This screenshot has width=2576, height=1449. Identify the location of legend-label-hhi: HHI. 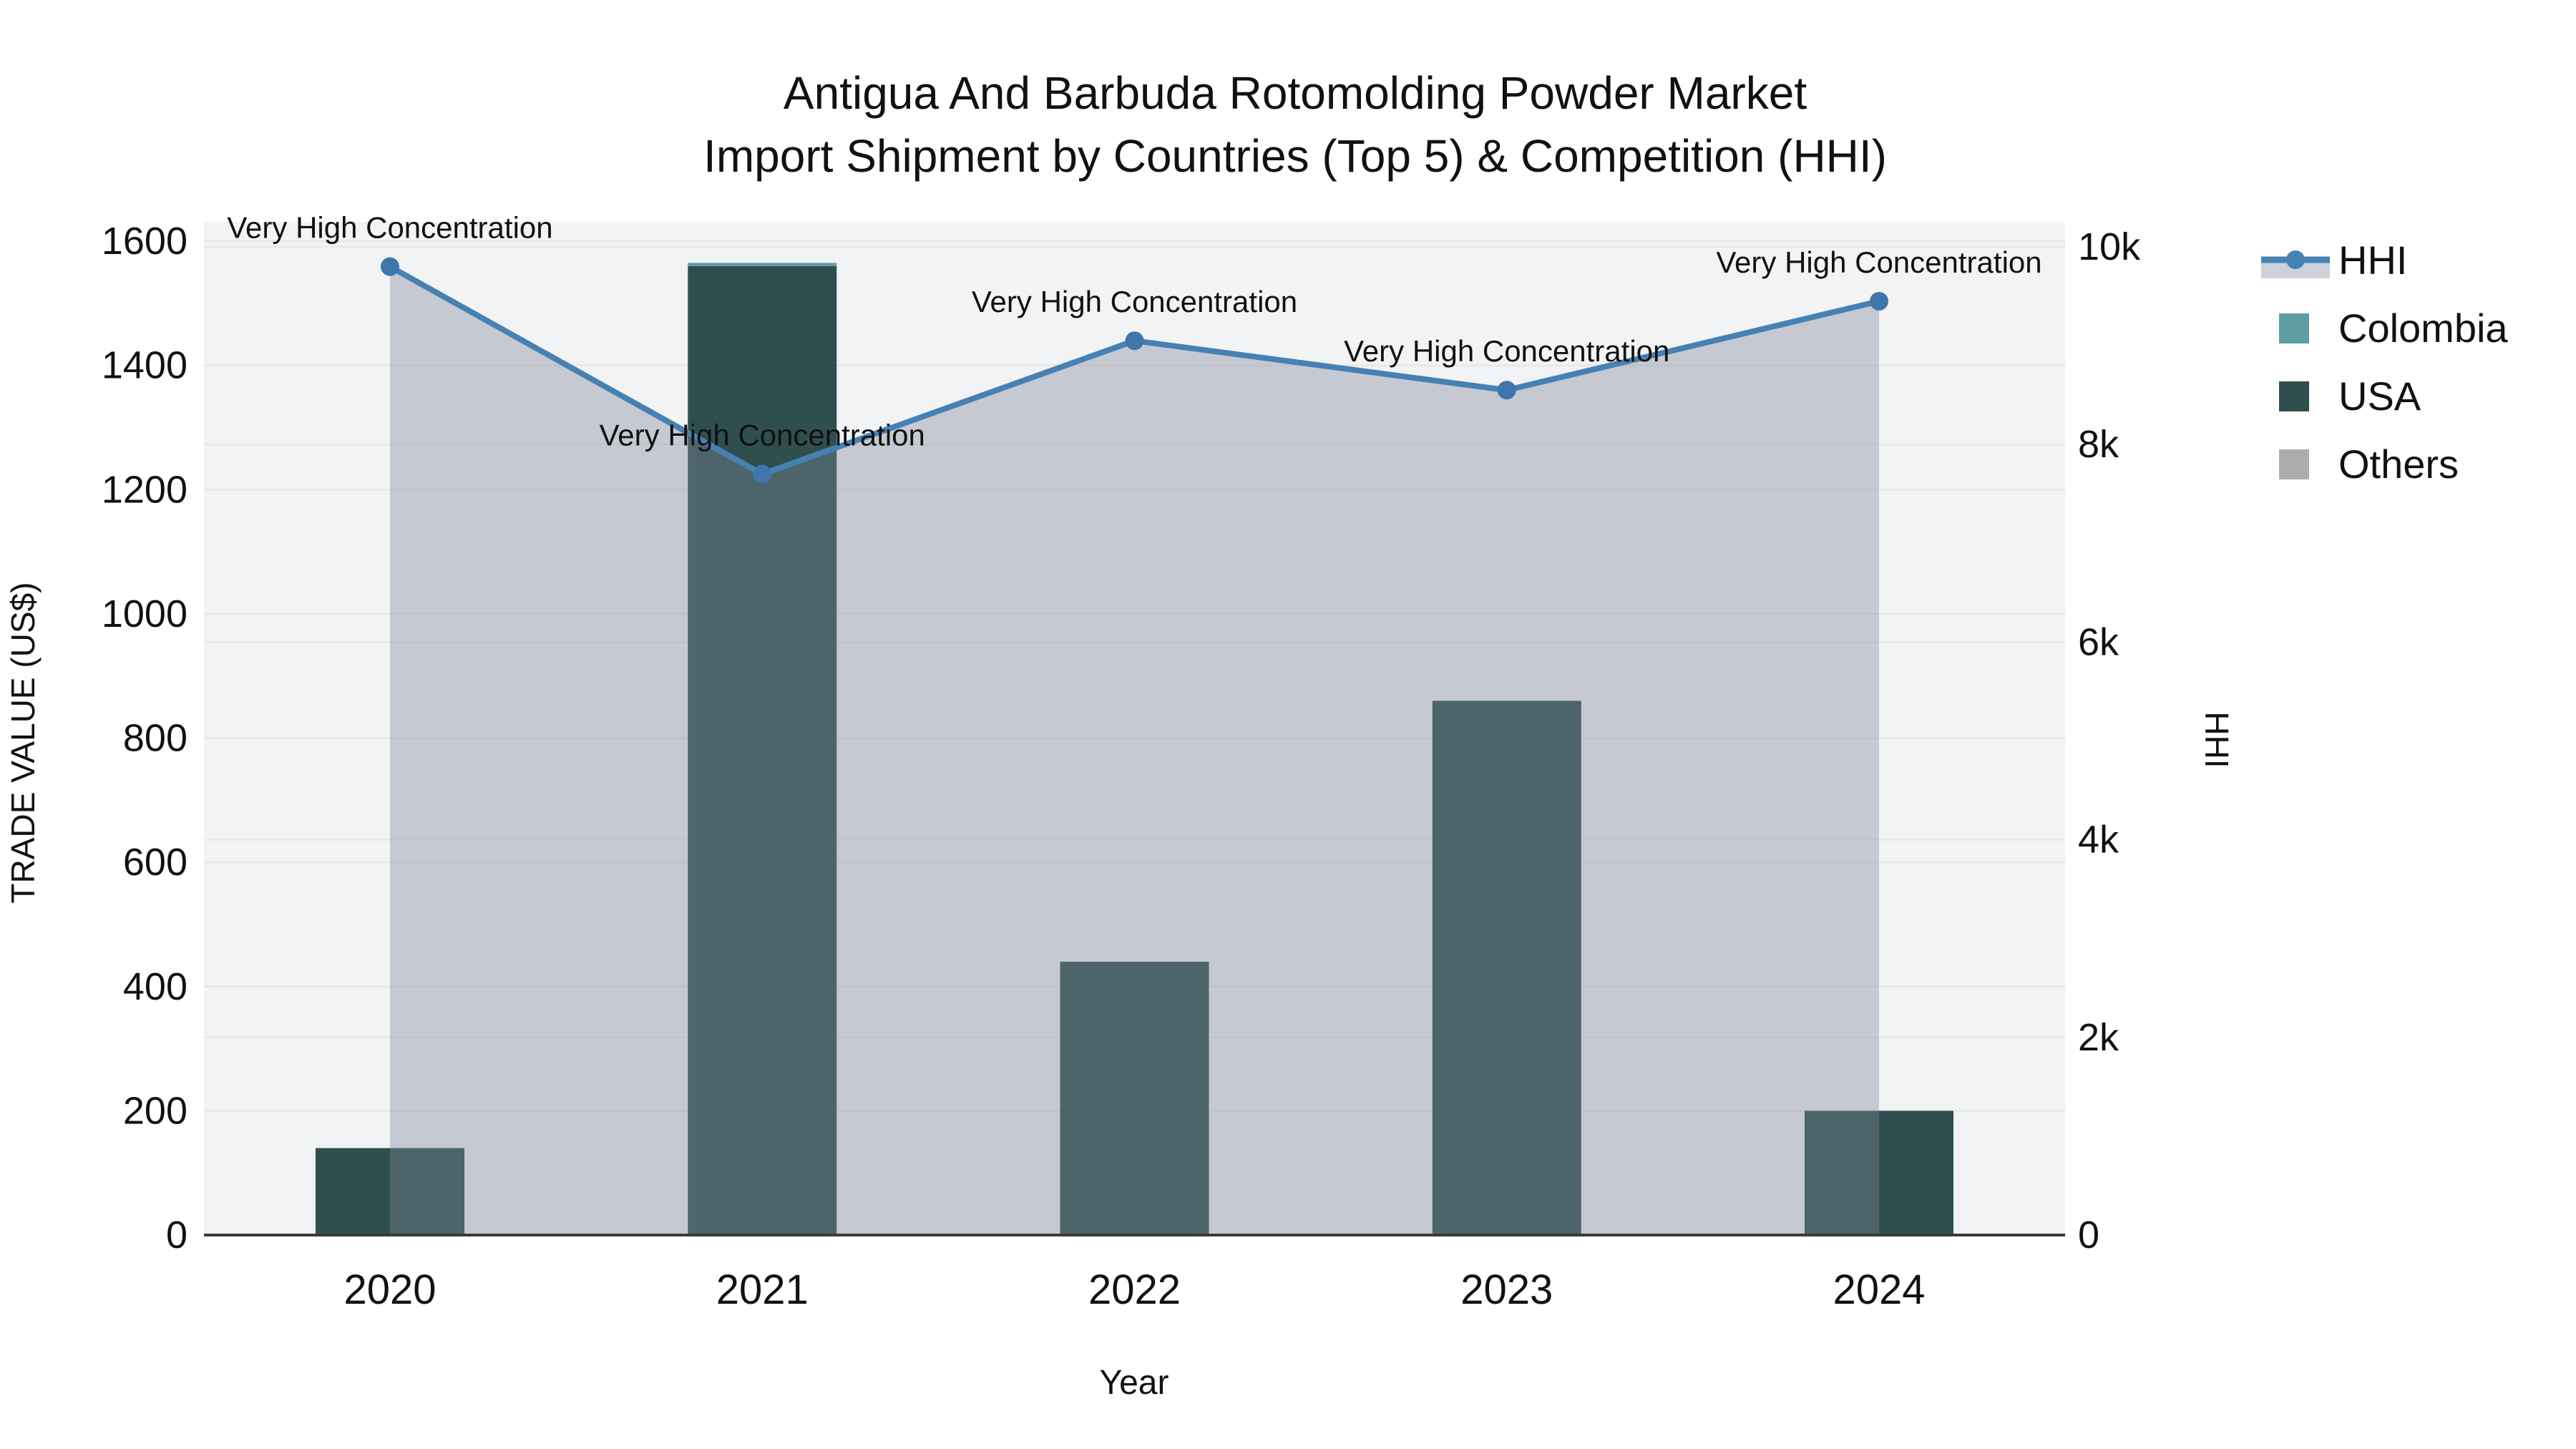
(2372, 260).